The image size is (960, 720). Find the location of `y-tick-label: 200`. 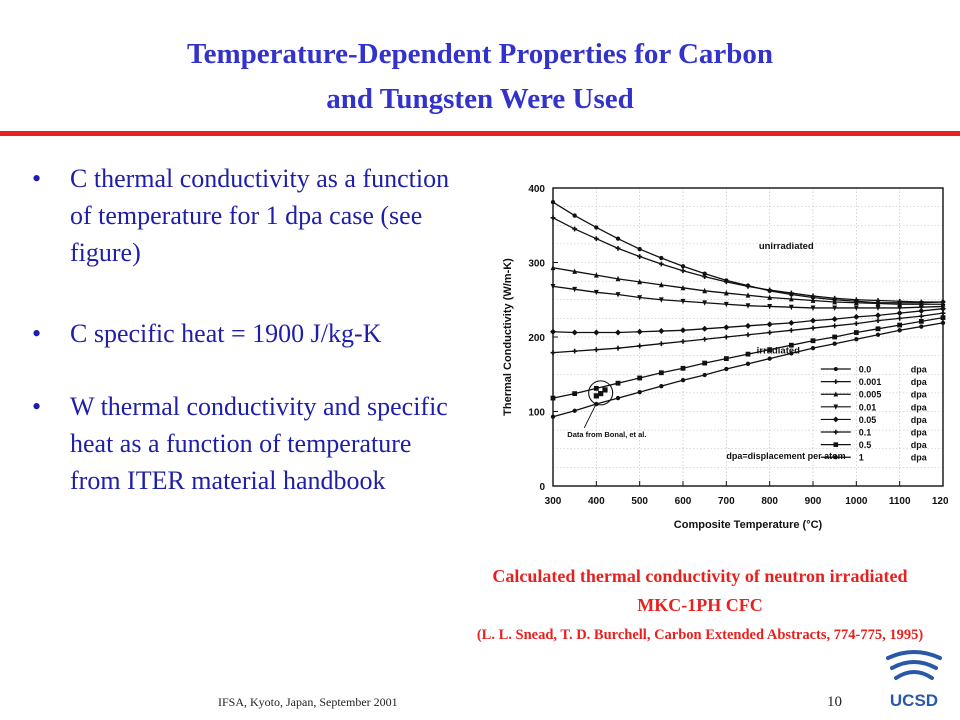

y-tick-label: 200 is located at coordinates (536, 338).